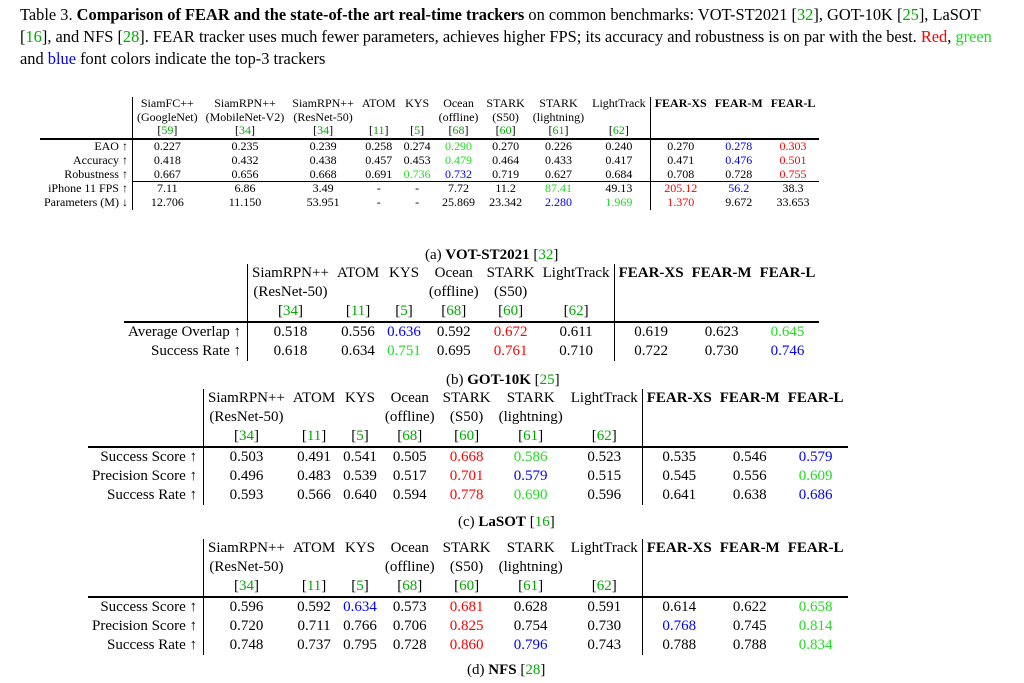  What do you see at coordinates (678, 645) in the screenshot?
I see `table-cell: 0.788` at bounding box center [678, 645].